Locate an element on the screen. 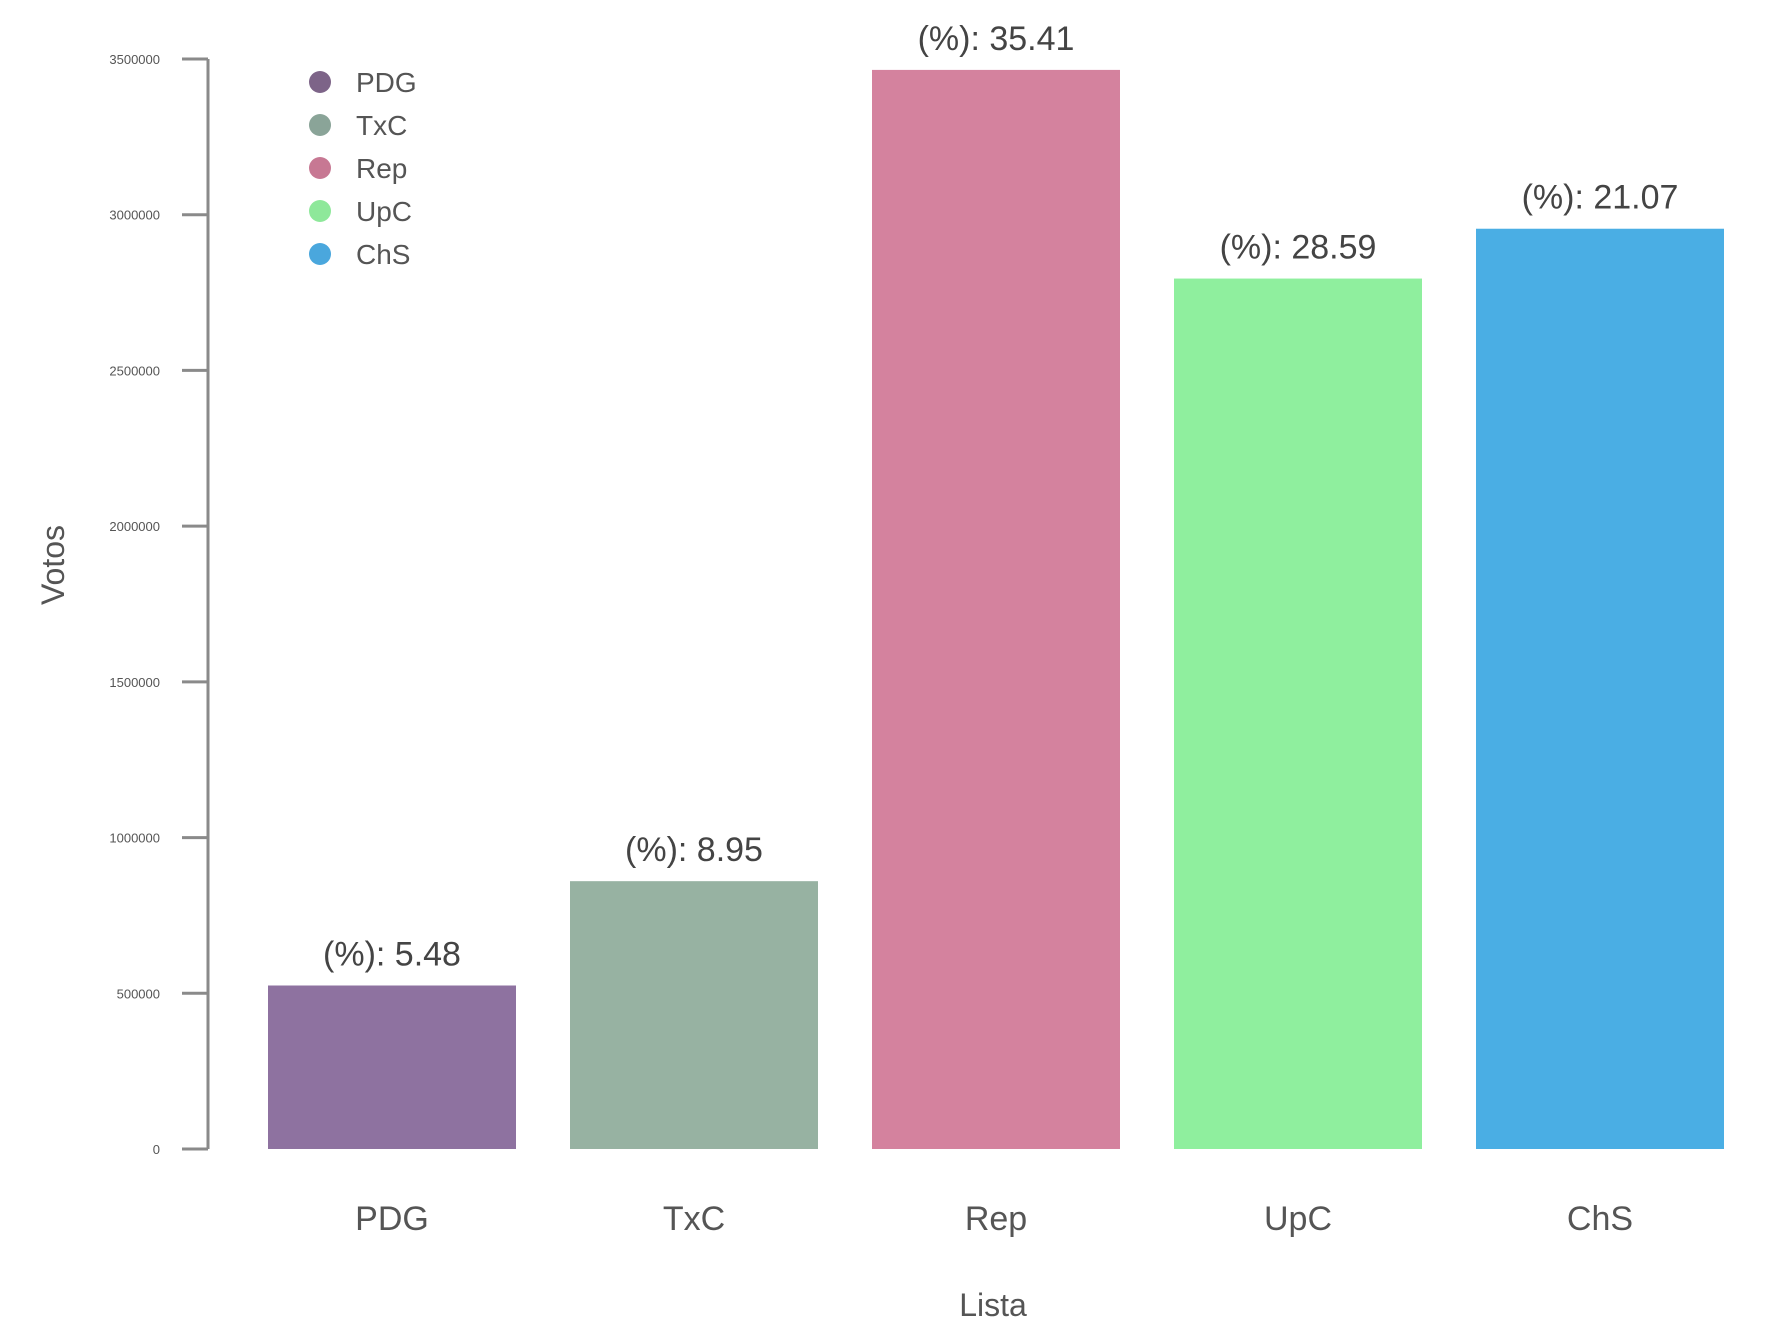 This screenshot has width=1768, height=1319. x-tick-label-pdg: PDG is located at coordinates (392, 1219).